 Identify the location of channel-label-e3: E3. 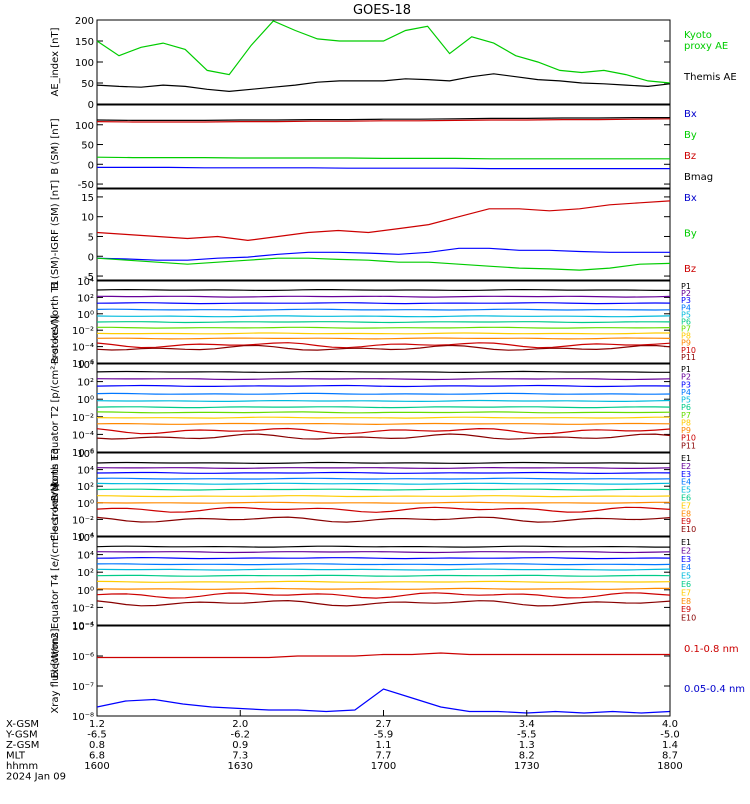
(686, 559).